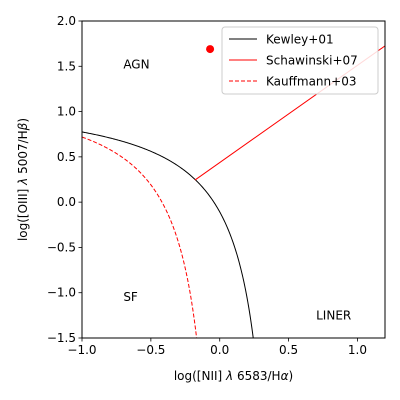 Image resolution: width=400 pixels, height=400 pixels. What do you see at coordinates (61, 338) in the screenshot?
I see `y-tick-label: −1.5` at bounding box center [61, 338].